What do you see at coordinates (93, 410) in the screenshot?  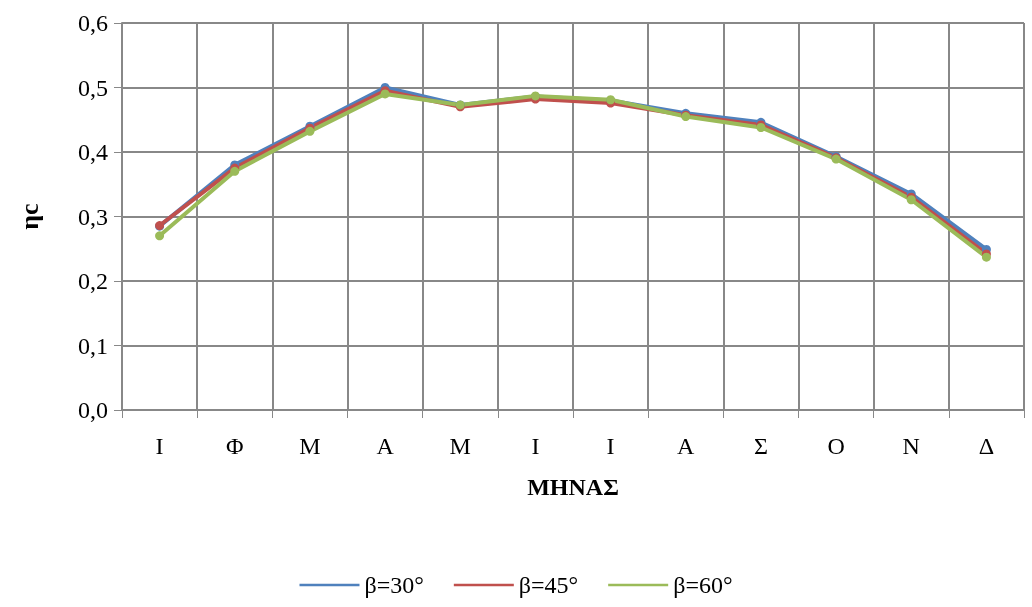 I see `y-tick-label: 0,0` at bounding box center [93, 410].